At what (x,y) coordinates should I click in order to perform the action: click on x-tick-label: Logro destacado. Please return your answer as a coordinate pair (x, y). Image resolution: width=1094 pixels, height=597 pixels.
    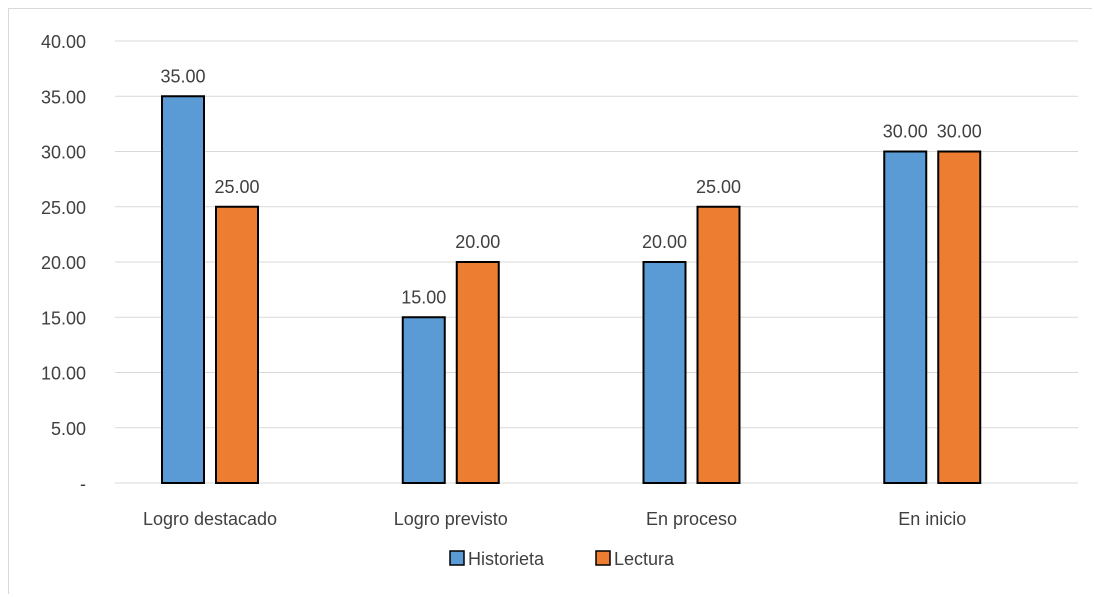
    Looking at the image, I should click on (210, 519).